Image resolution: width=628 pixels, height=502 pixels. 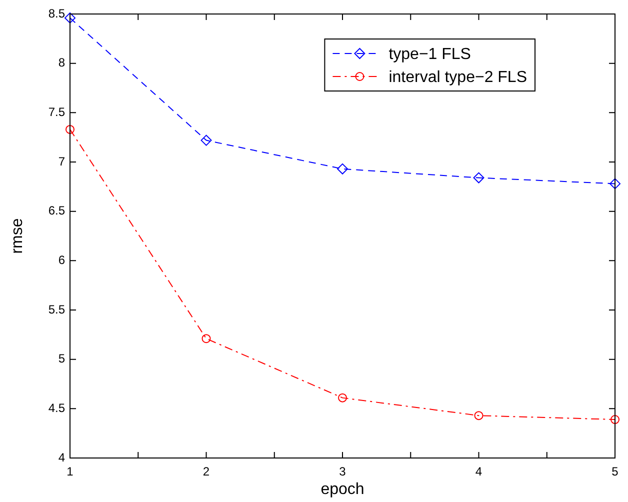 I want to click on legend-label: type−1 FLS, so click(x=429, y=54).